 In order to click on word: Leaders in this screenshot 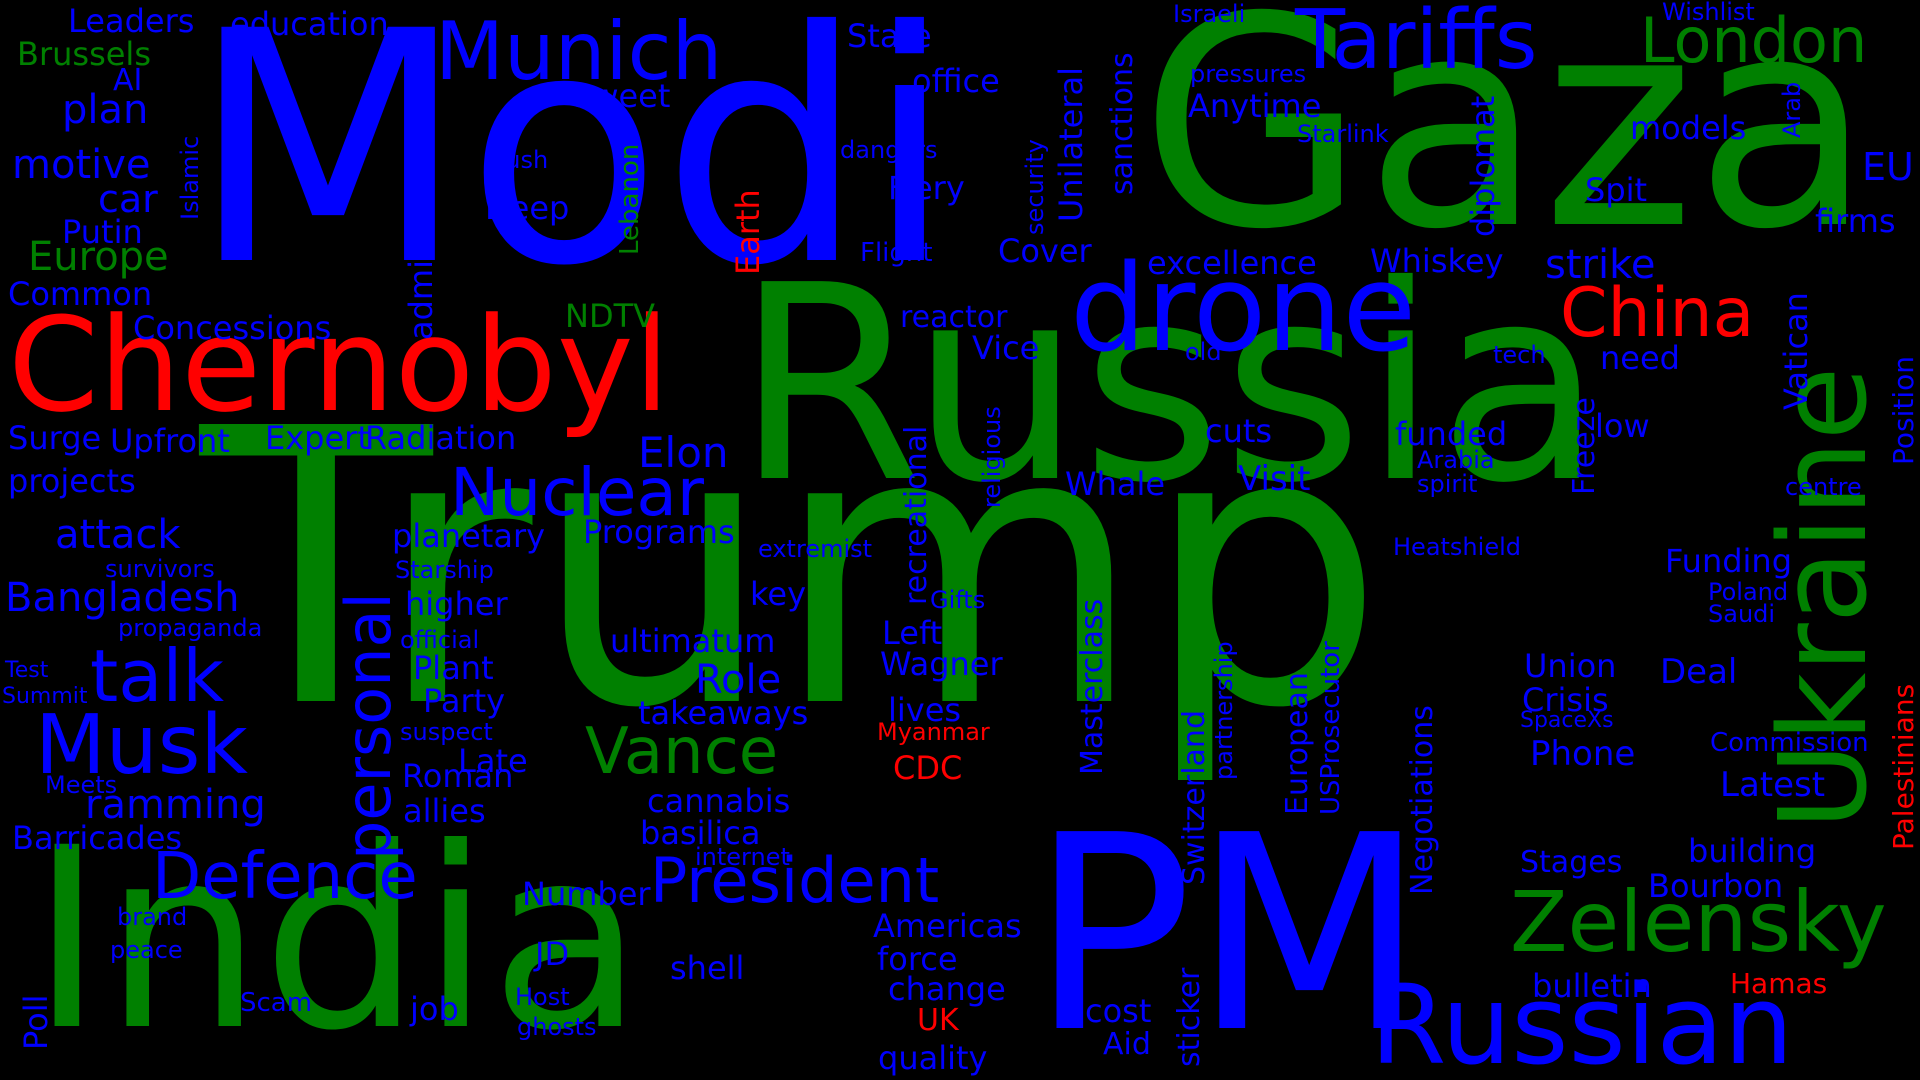, I will do `click(131, 21)`.